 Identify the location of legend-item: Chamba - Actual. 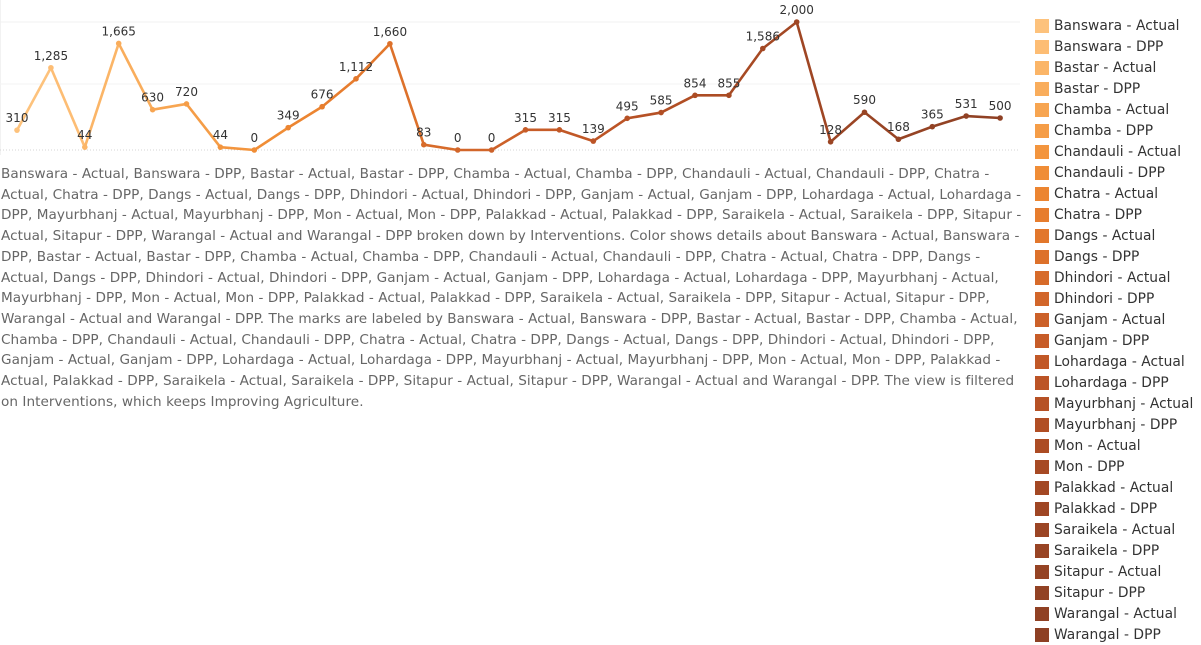
(1118, 109).